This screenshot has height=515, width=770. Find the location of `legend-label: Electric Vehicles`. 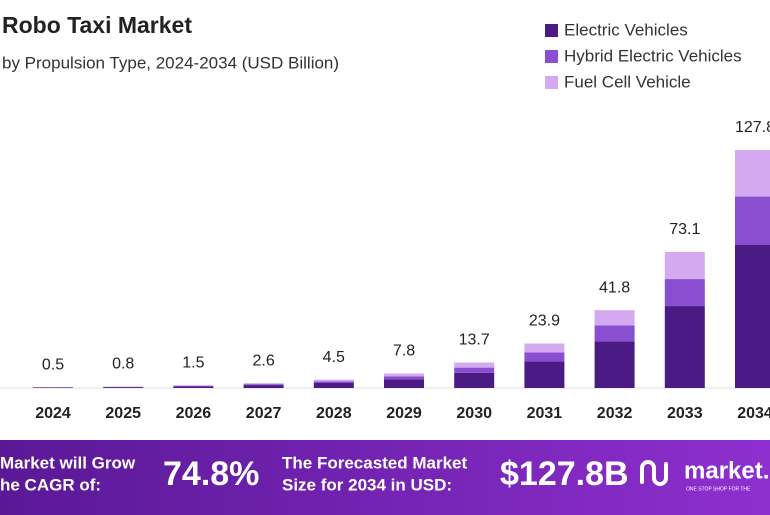

legend-label: Electric Vehicles is located at coordinates (626, 29).